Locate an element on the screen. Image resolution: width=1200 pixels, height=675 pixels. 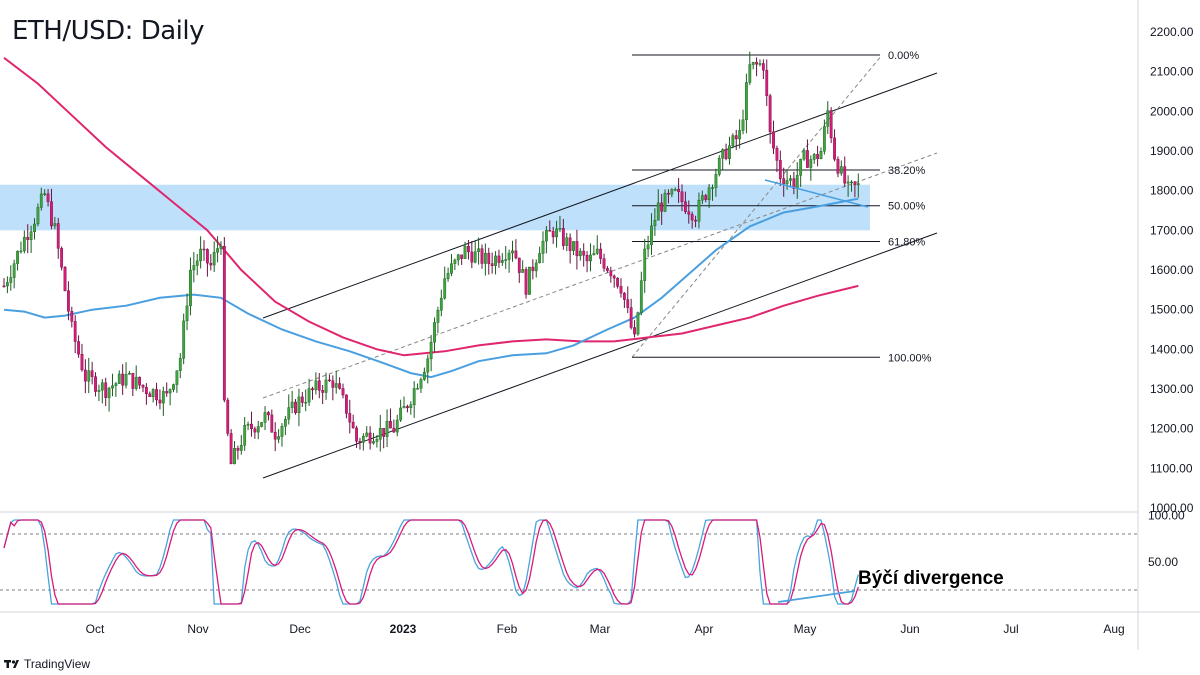
price-tick-label: 1200.00 is located at coordinates (1172, 429).